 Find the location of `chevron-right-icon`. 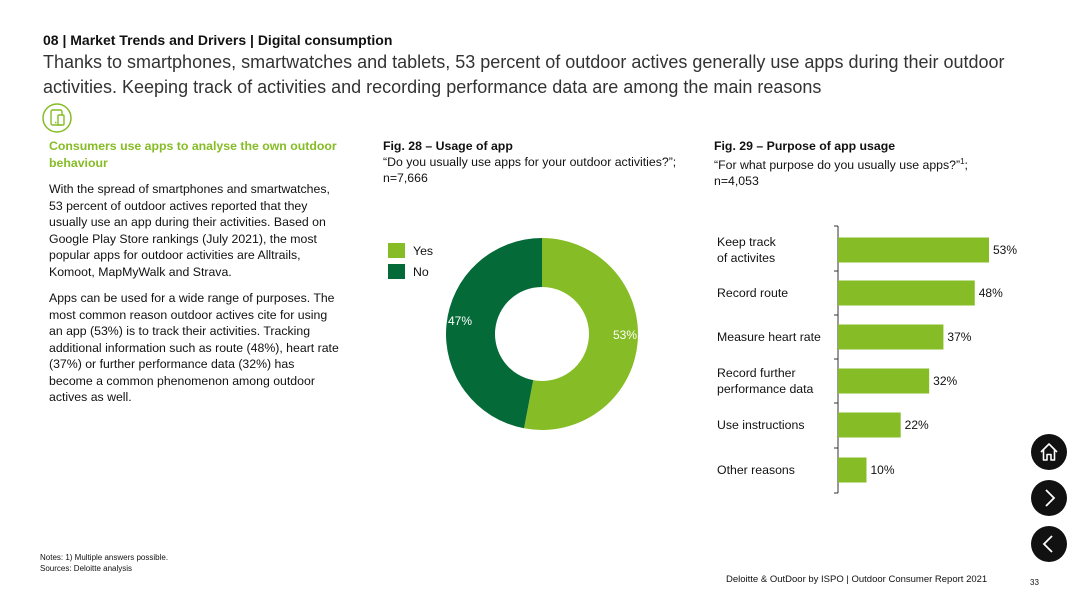

chevron-right-icon is located at coordinates (1050, 498).